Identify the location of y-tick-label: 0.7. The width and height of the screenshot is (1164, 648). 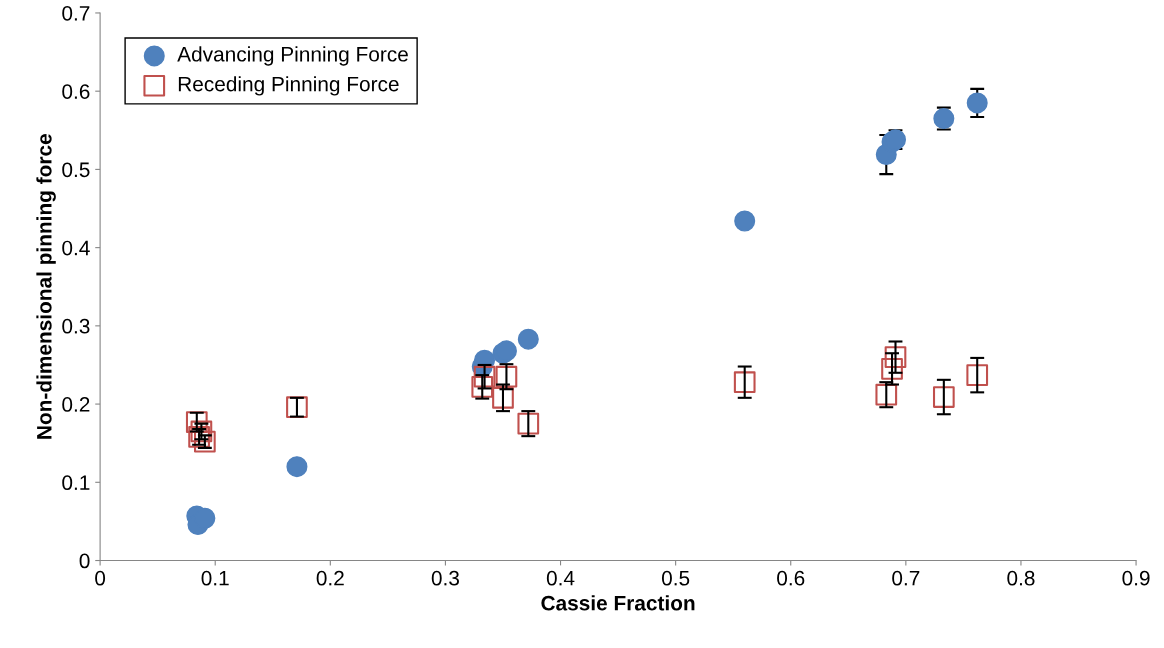
(76, 13).